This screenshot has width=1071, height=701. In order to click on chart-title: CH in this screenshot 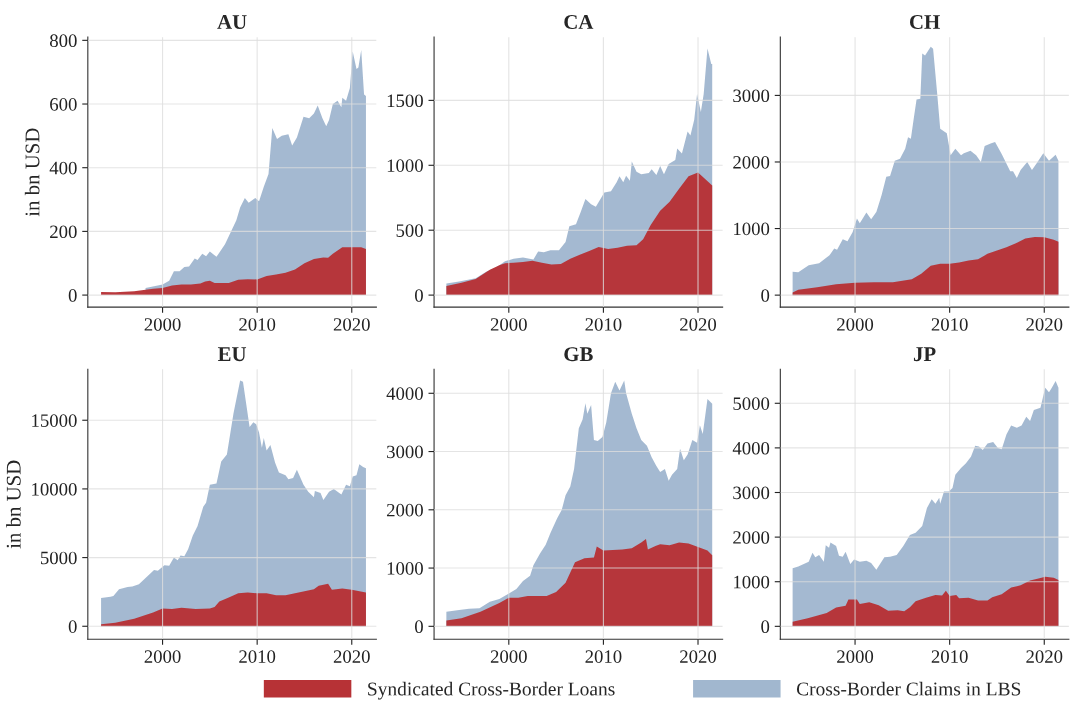, I will do `click(924, 22)`.